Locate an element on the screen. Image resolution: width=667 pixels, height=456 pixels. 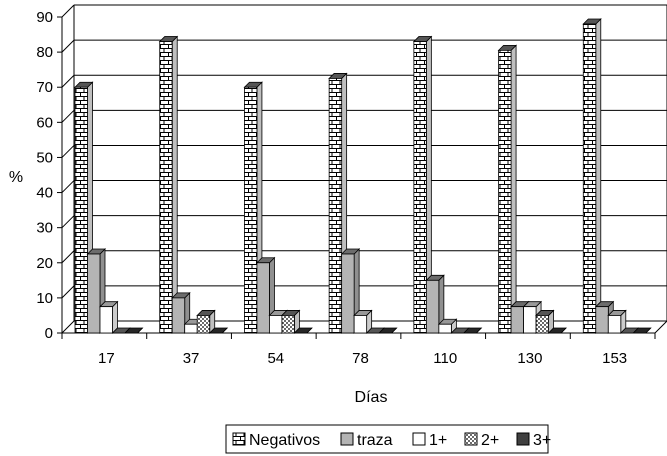
y-tick-label: 50 is located at coordinates (44, 157).